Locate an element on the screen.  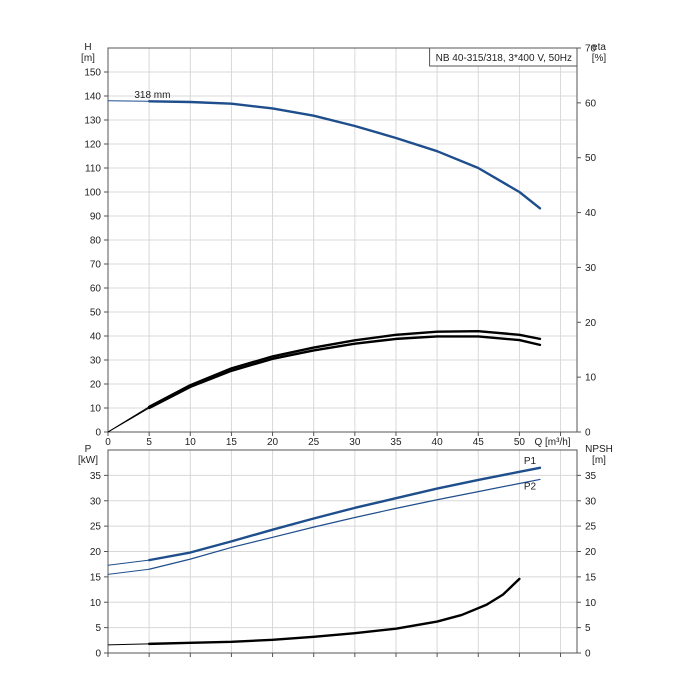
panel2-right-tick-label: 25 is located at coordinates (591, 527).